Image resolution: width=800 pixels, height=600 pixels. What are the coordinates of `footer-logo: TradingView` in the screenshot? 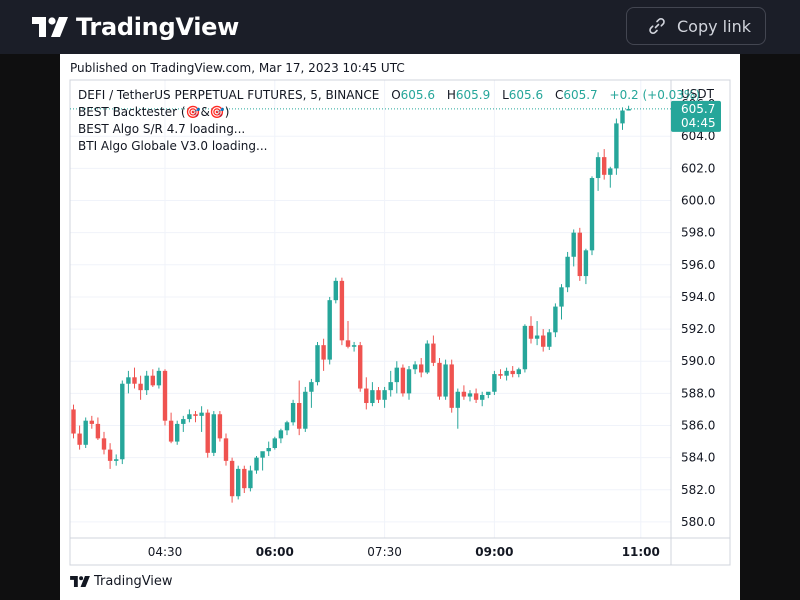 It's located at (121, 581).